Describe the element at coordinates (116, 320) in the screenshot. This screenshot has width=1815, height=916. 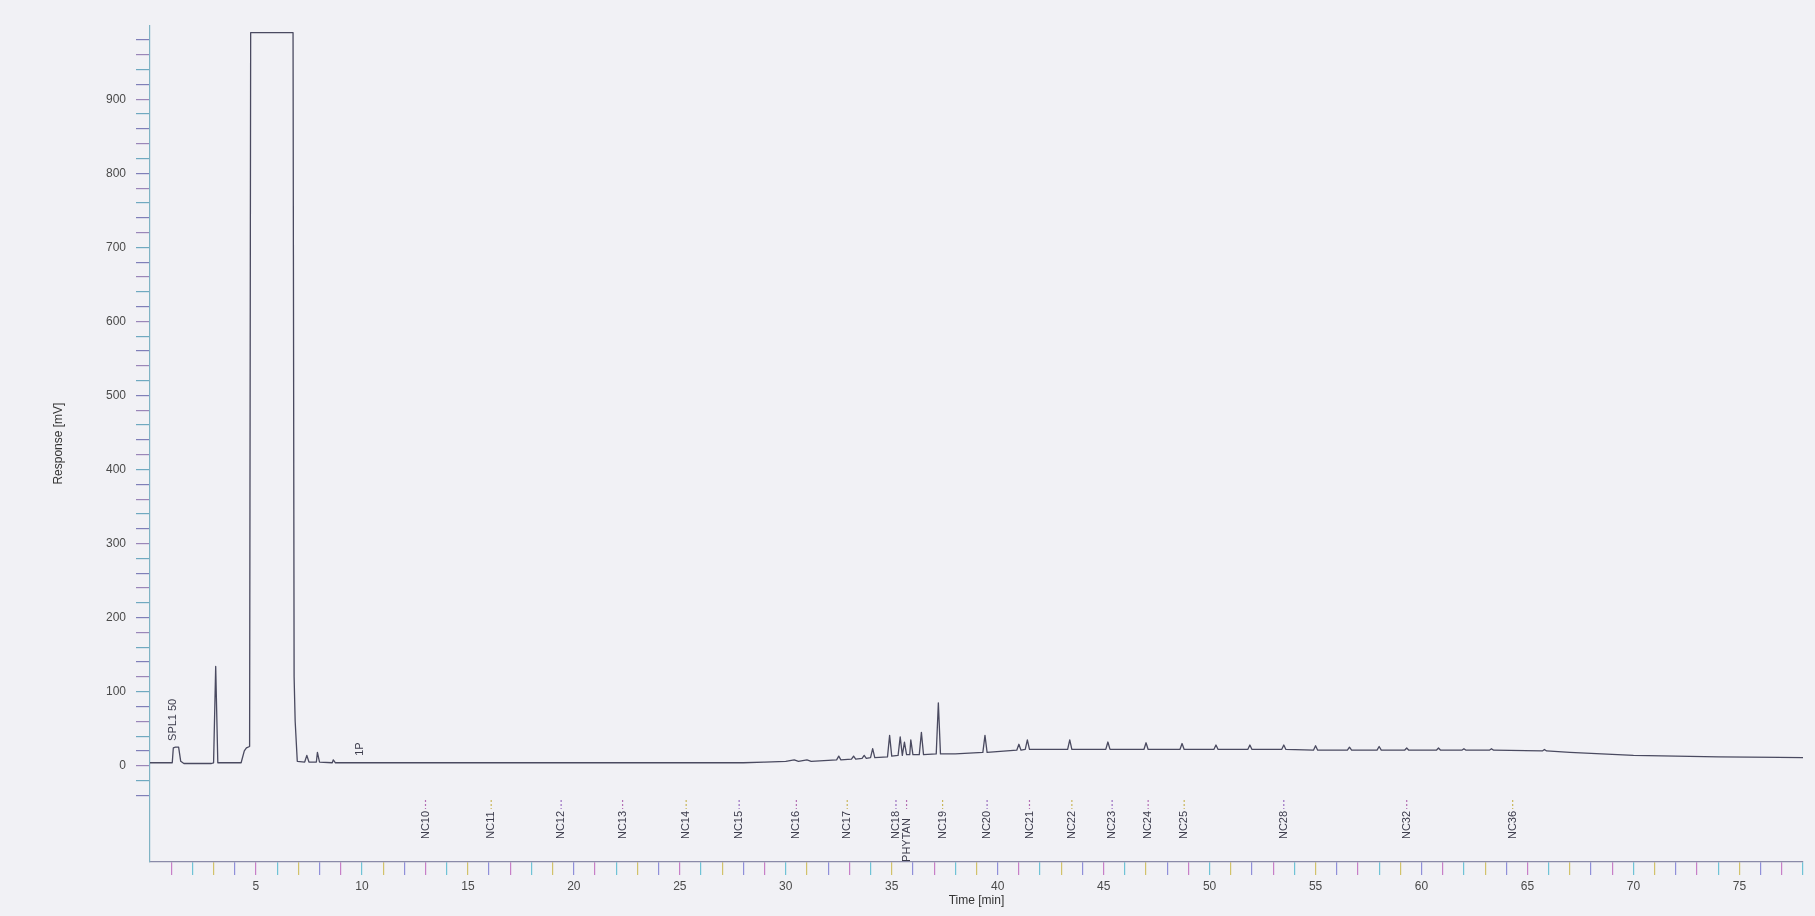
I see `y-tick-label: 600` at that location.